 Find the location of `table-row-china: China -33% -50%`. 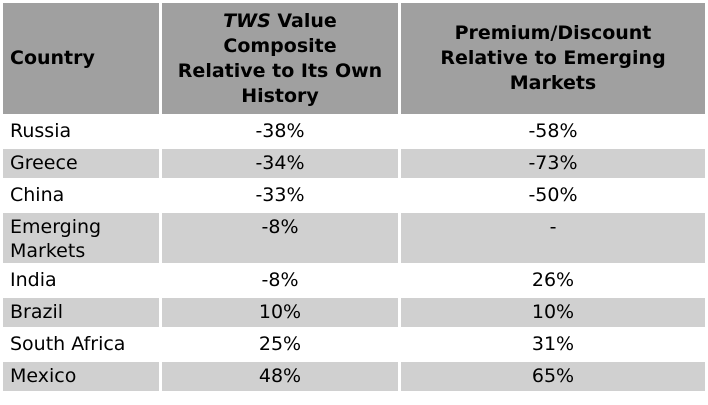

table-row-china: China -33% -50% is located at coordinates (354, 195).